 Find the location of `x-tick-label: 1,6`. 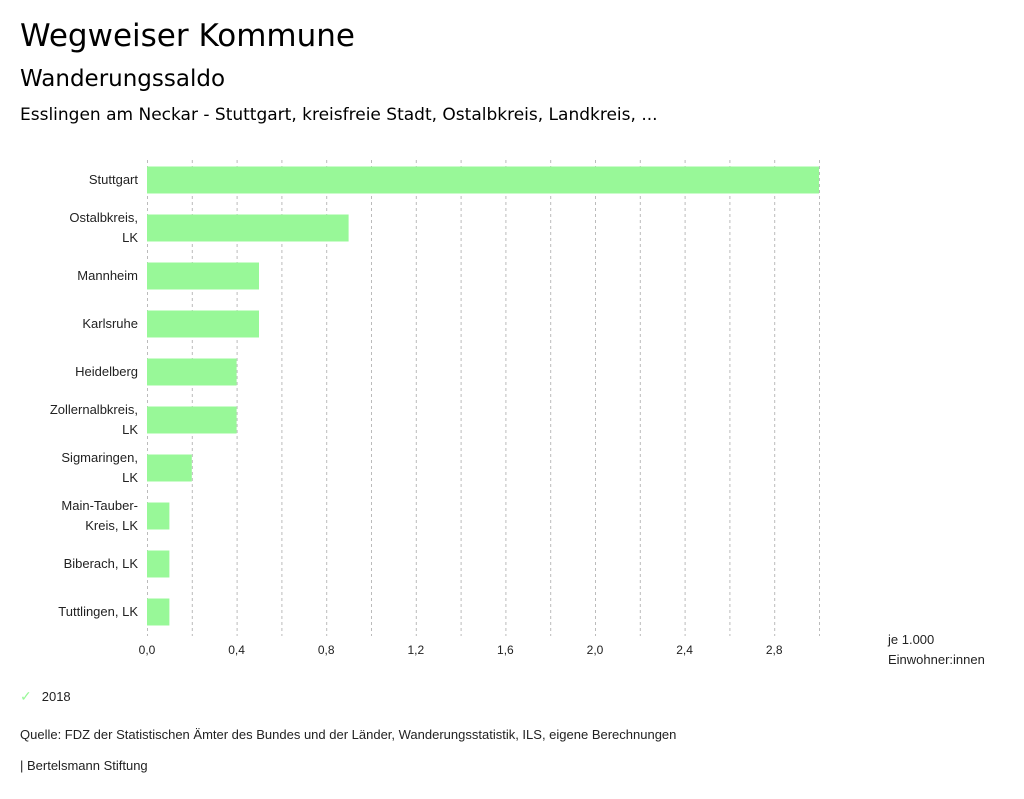

x-tick-label: 1,6 is located at coordinates (505, 650).